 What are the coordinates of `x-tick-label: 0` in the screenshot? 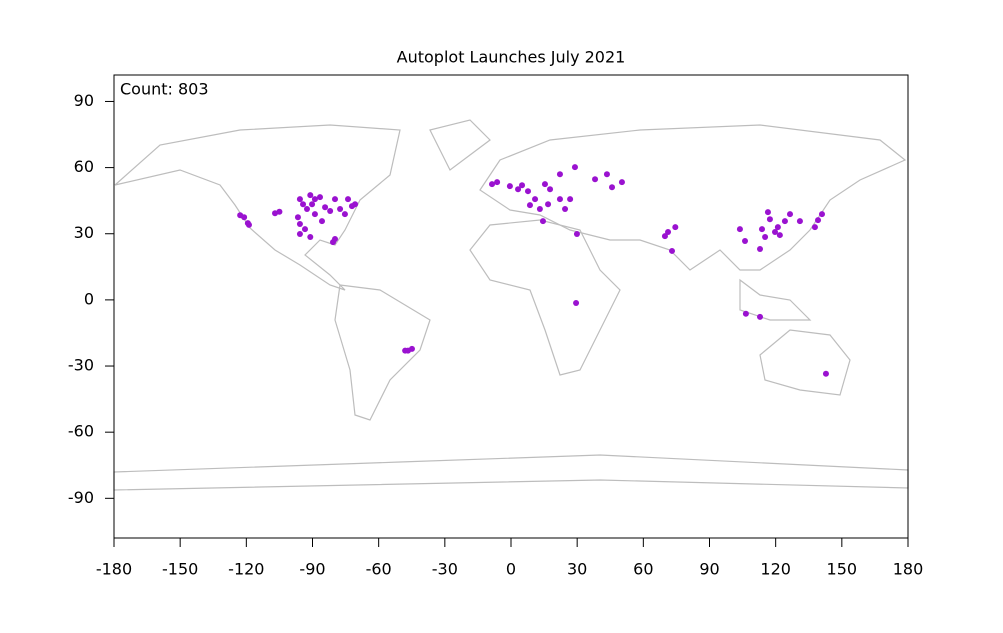 It's located at (511, 569).